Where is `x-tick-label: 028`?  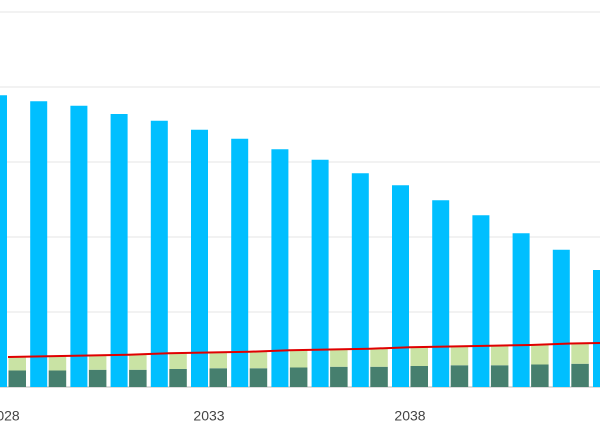 x-tick-label: 028 is located at coordinates (10, 416).